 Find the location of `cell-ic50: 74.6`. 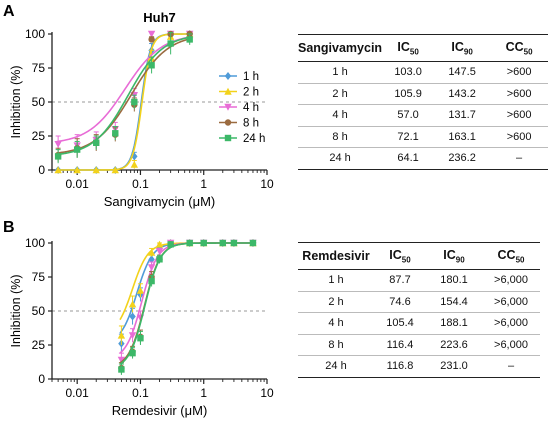

cell-ic50: 74.6 is located at coordinates (400, 302).